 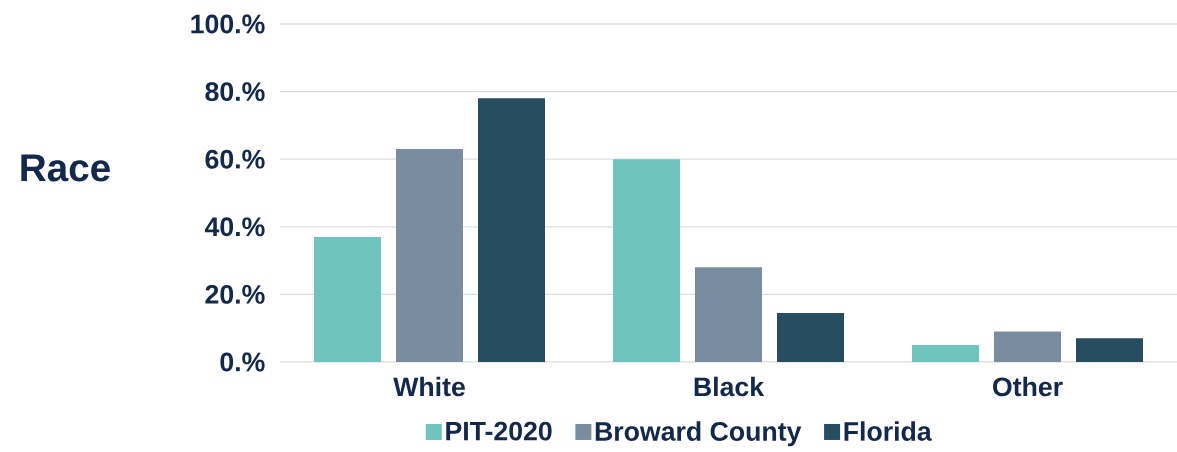 I want to click on y-tick-label: 0.%, so click(x=242, y=362).